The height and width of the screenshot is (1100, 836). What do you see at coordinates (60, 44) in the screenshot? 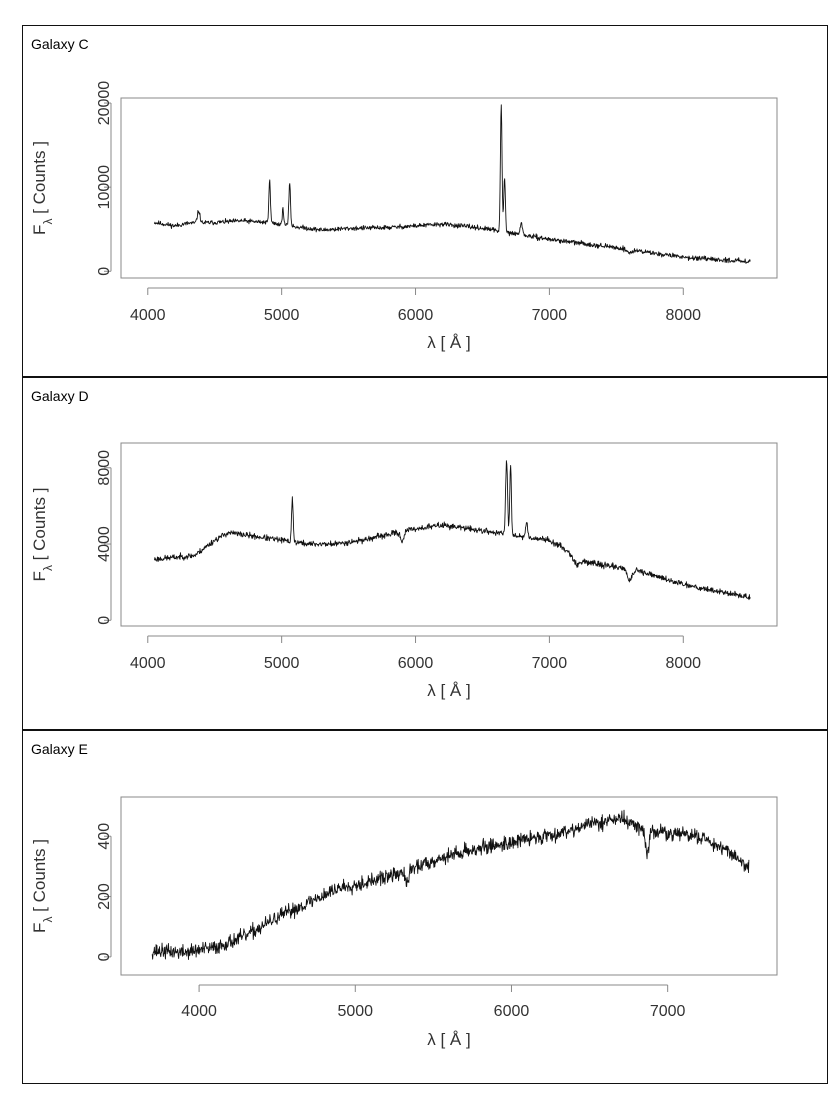
I see `panel-title: Galaxy C` at bounding box center [60, 44].